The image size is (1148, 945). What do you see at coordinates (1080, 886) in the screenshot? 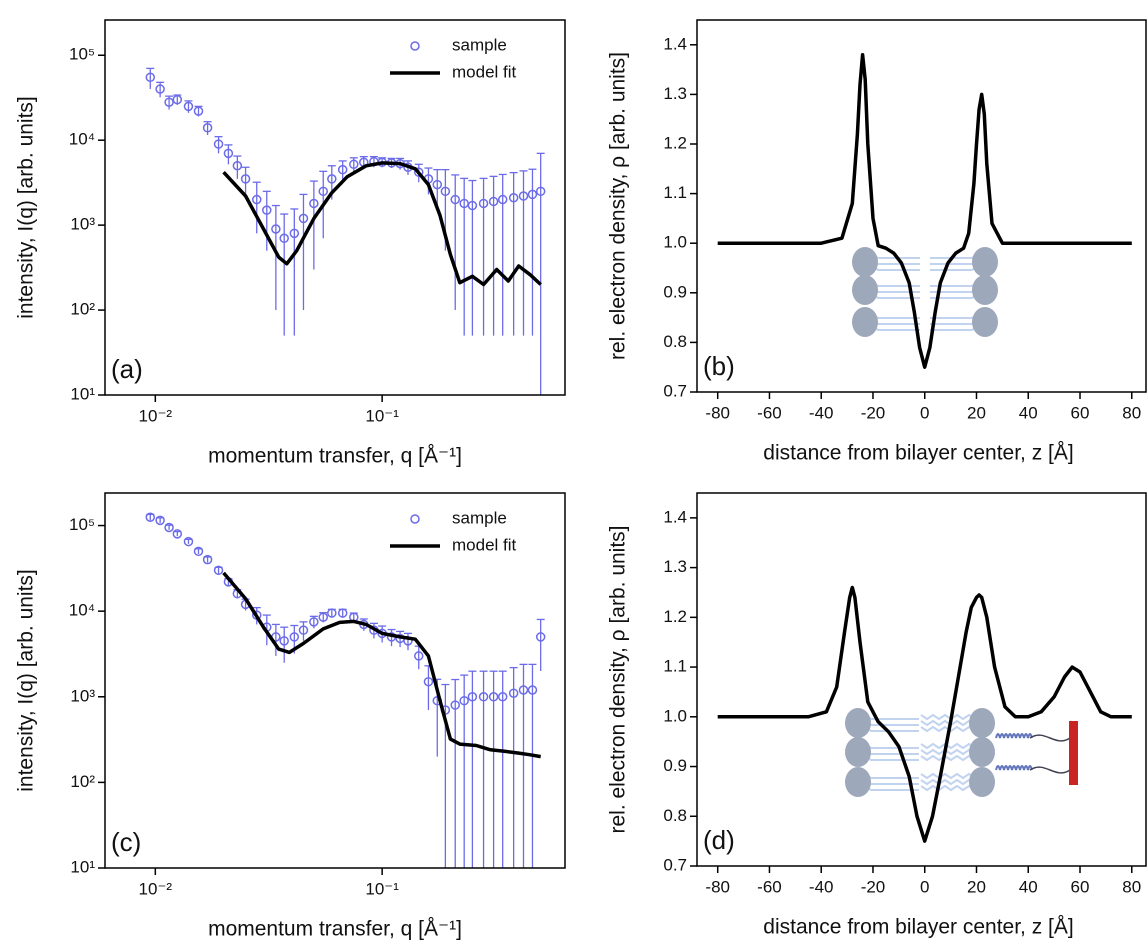
I see `x-tick-label: 60` at bounding box center [1080, 886].